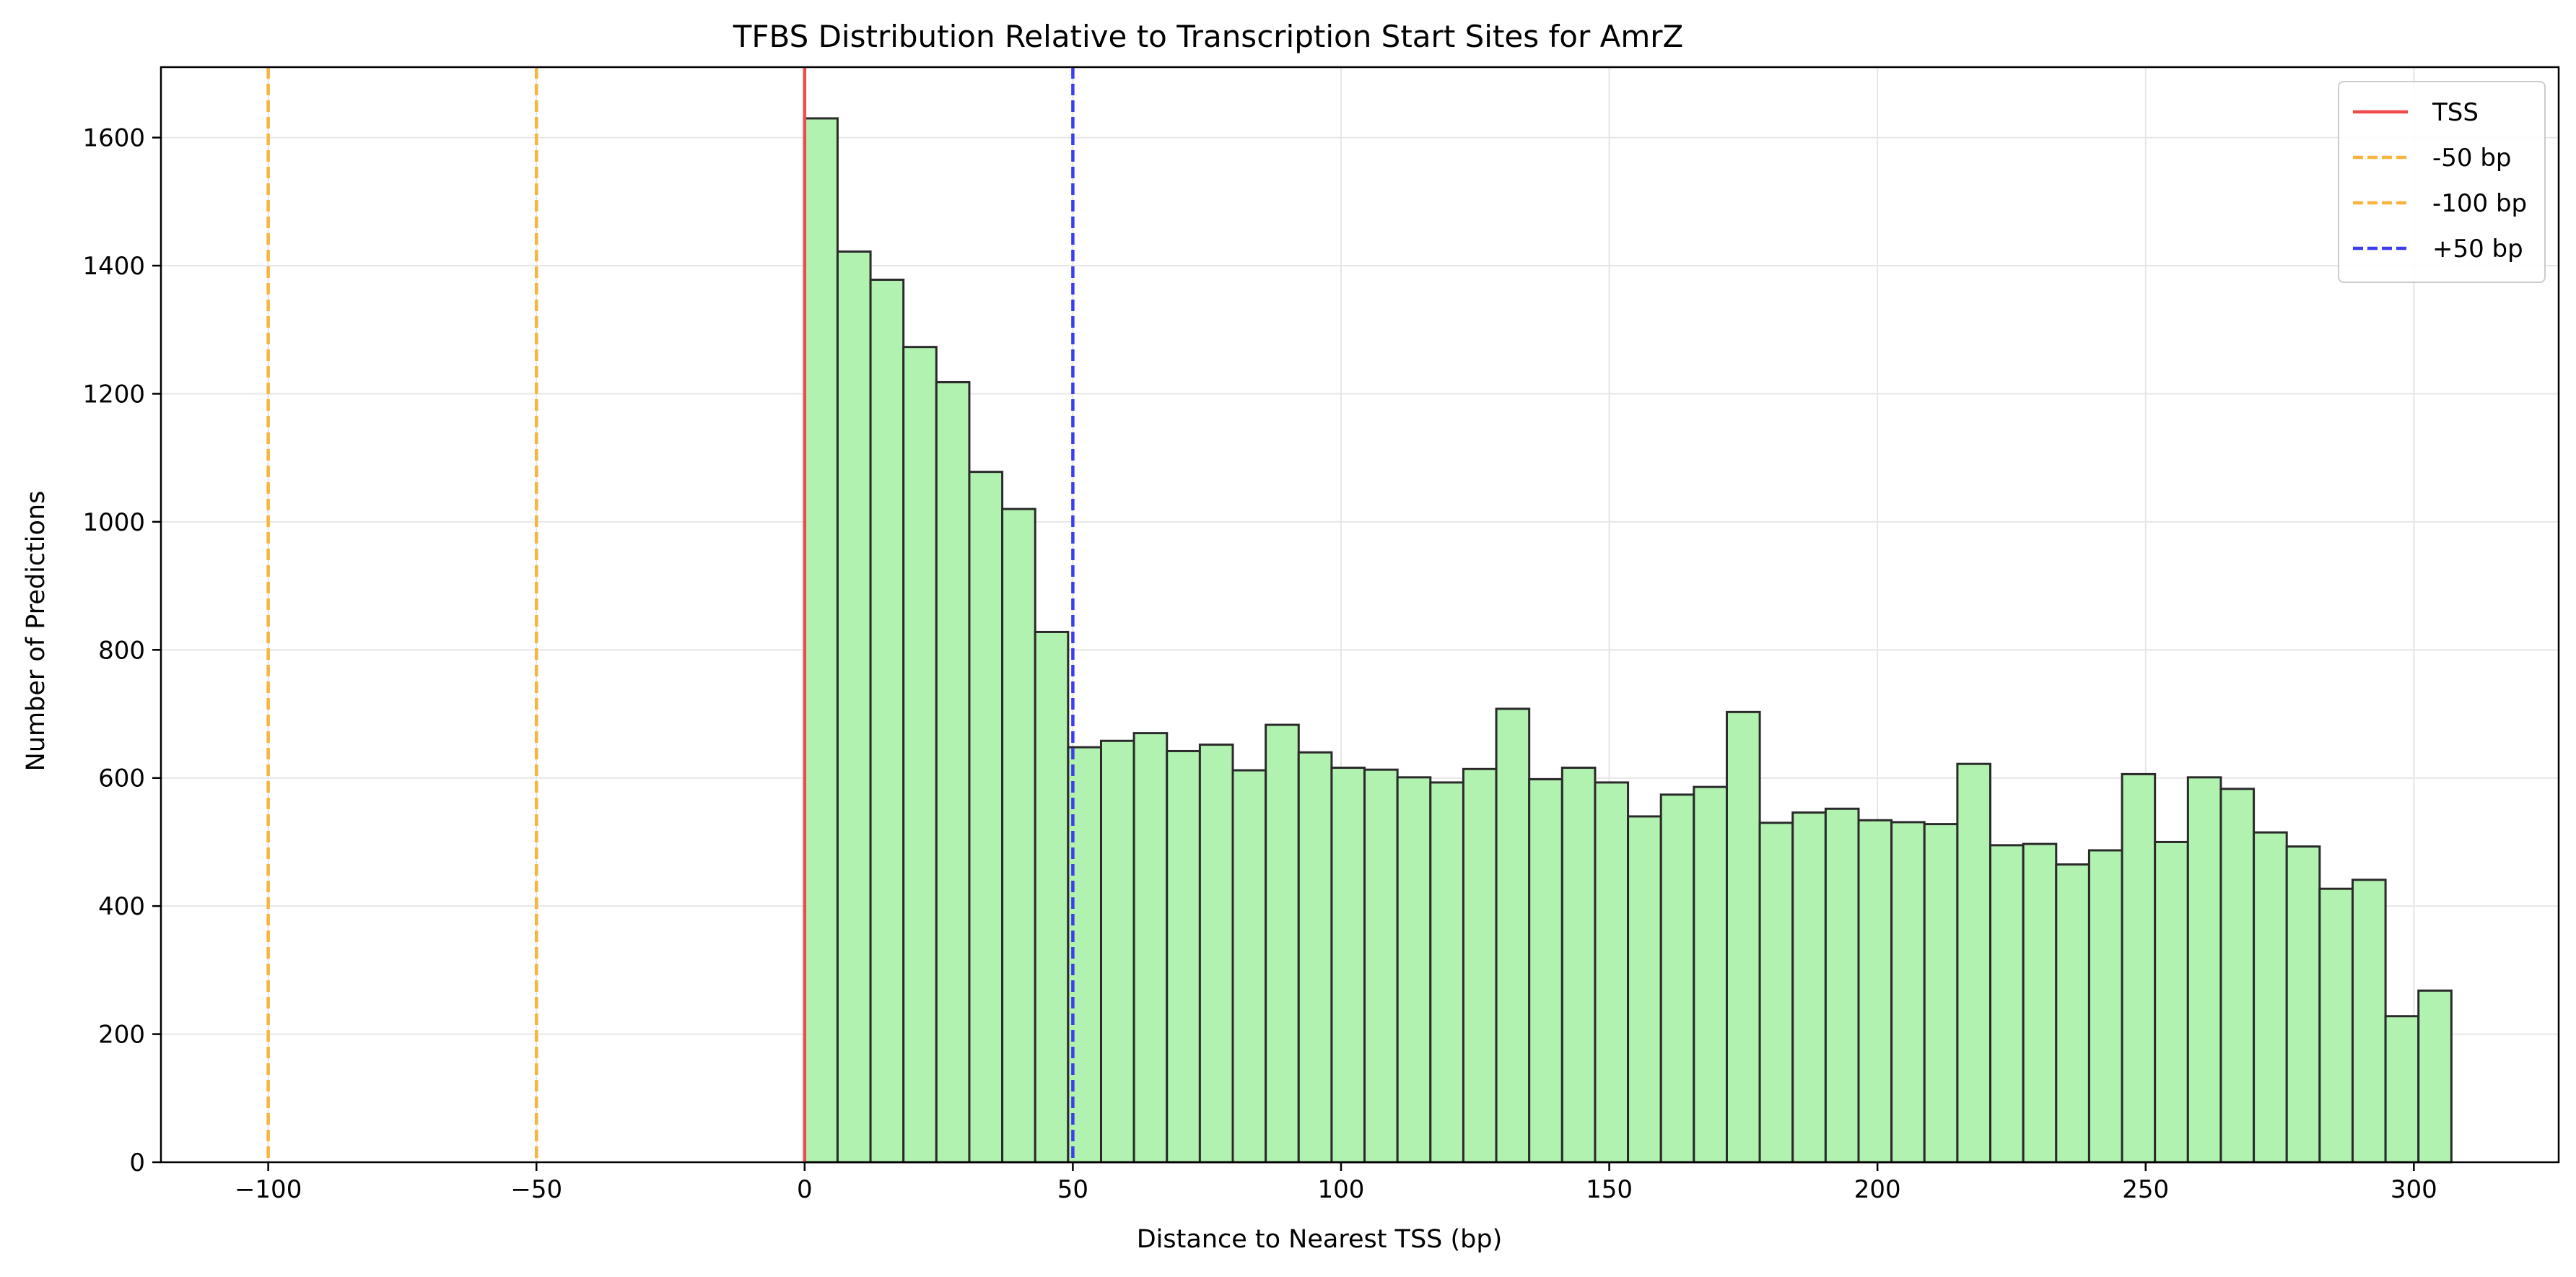 The height and width of the screenshot is (1277, 2576). What do you see at coordinates (2477, 249) in the screenshot?
I see `legend-label: +50 bp` at bounding box center [2477, 249].